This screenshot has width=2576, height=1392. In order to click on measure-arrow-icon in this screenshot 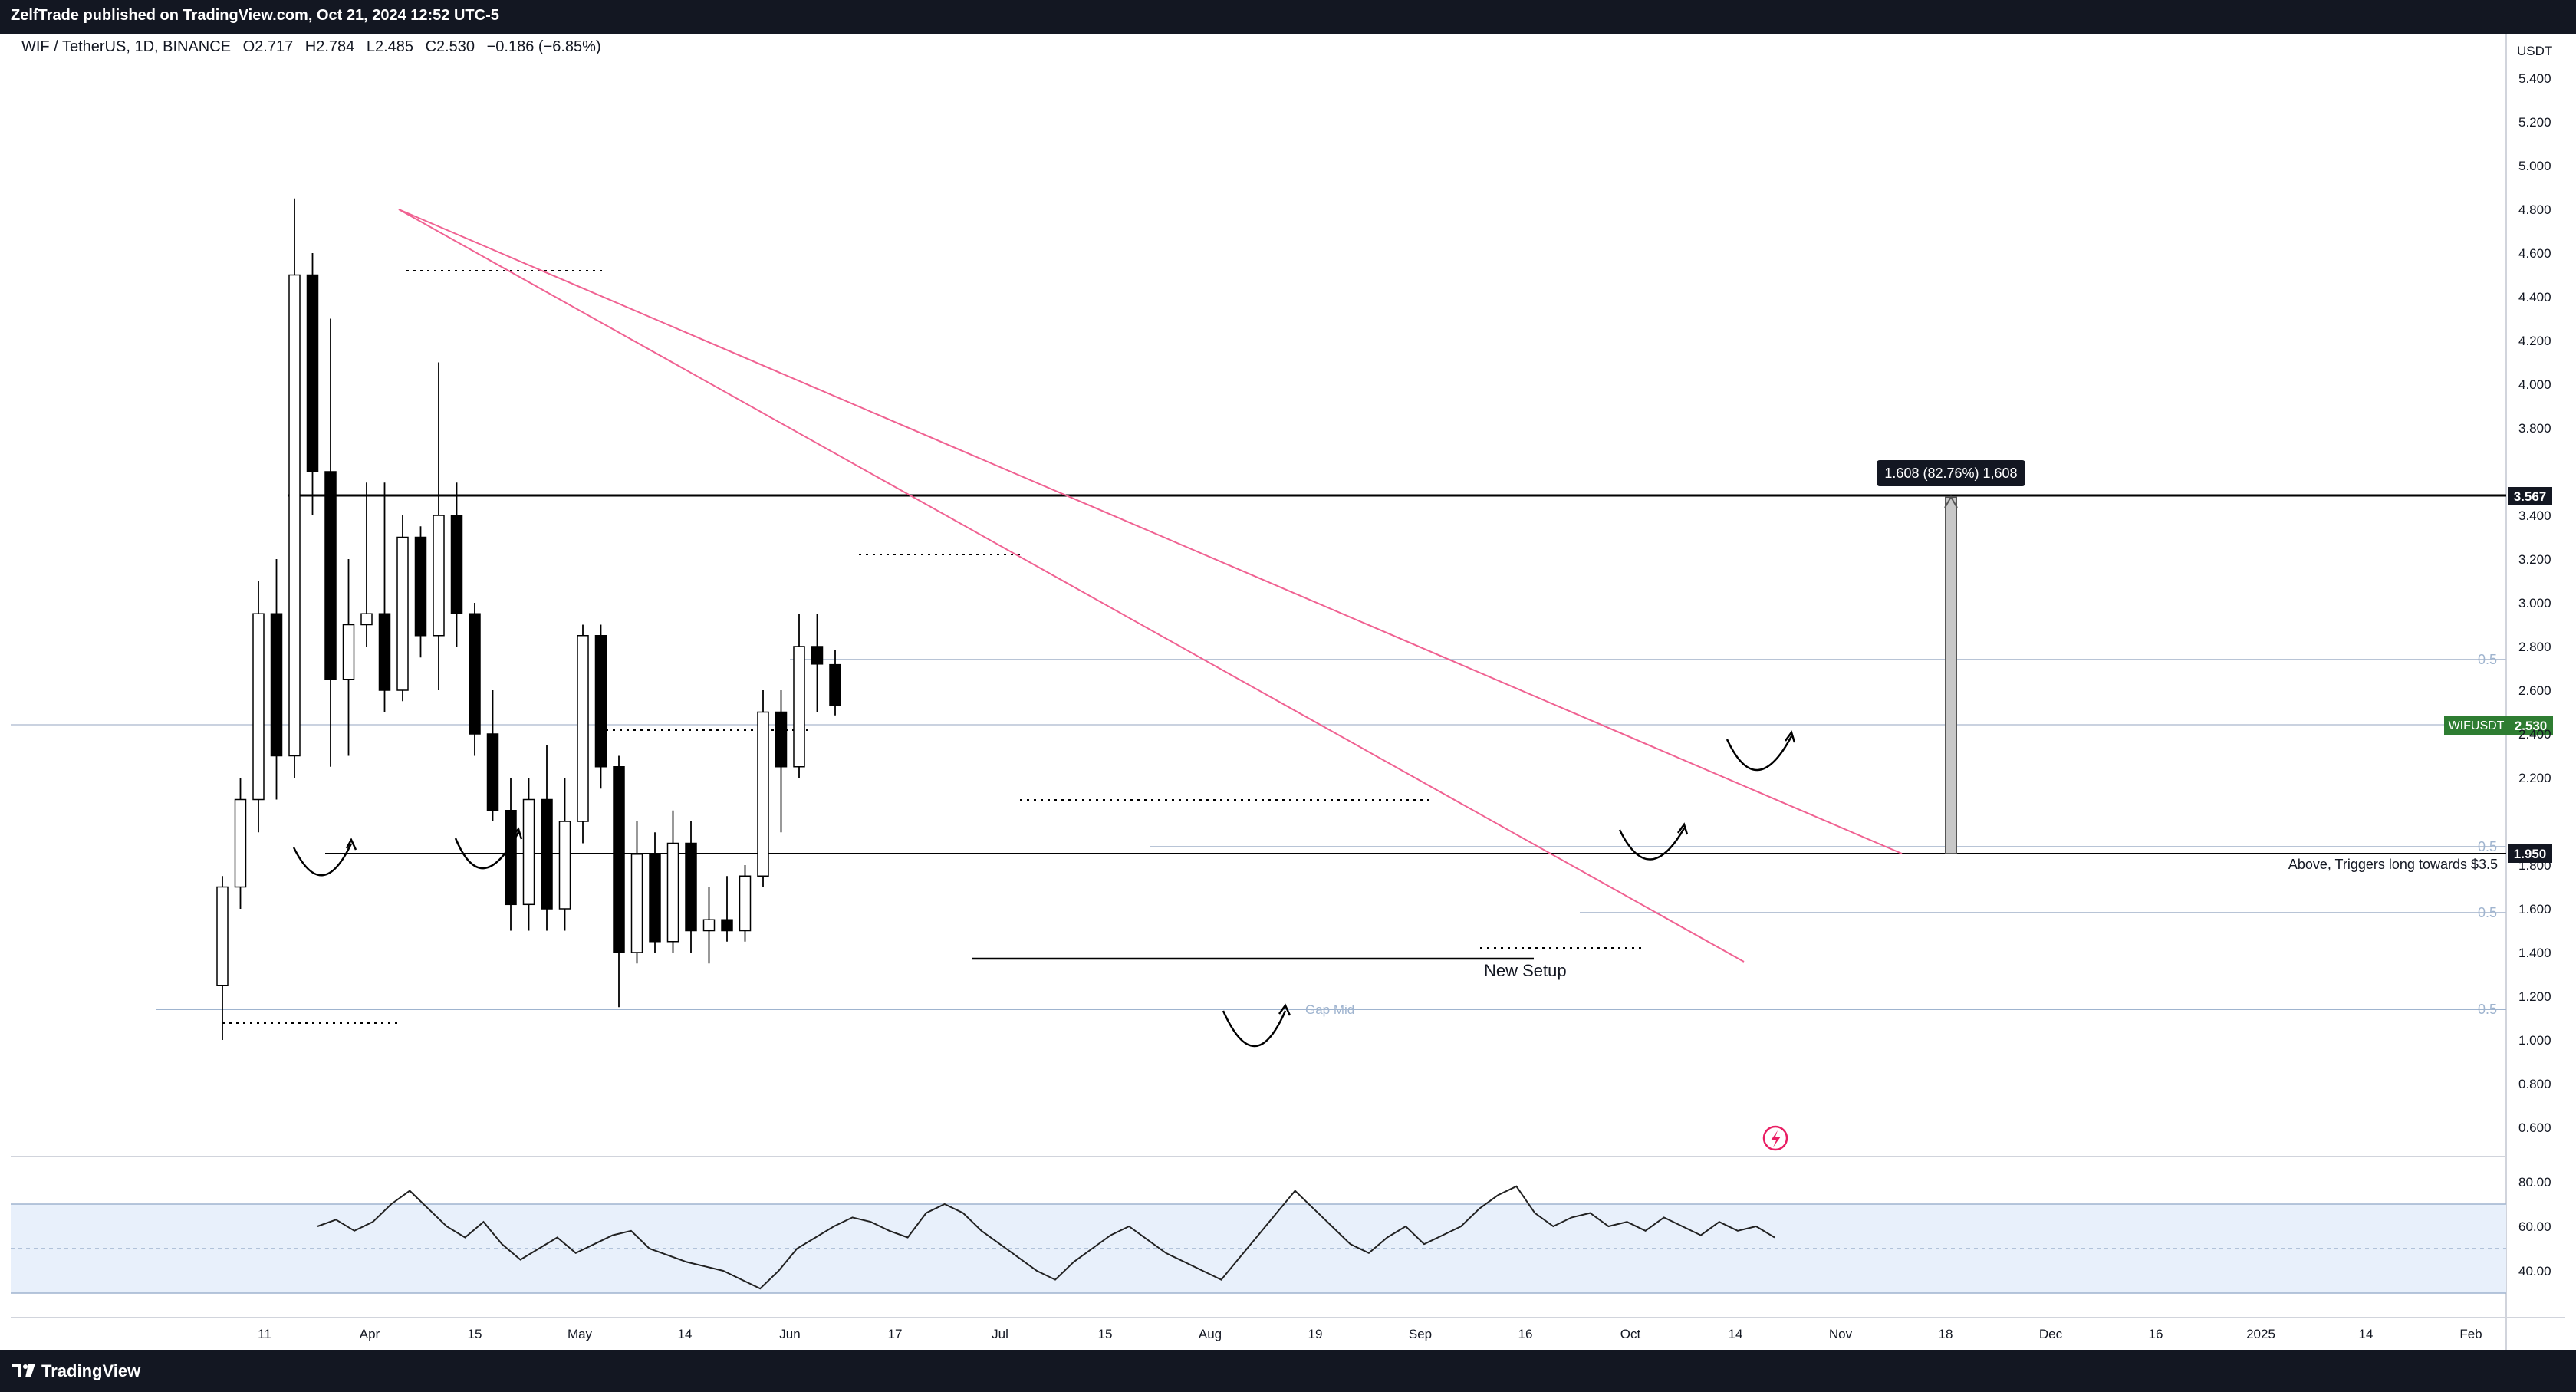, I will do `click(1951, 502)`.